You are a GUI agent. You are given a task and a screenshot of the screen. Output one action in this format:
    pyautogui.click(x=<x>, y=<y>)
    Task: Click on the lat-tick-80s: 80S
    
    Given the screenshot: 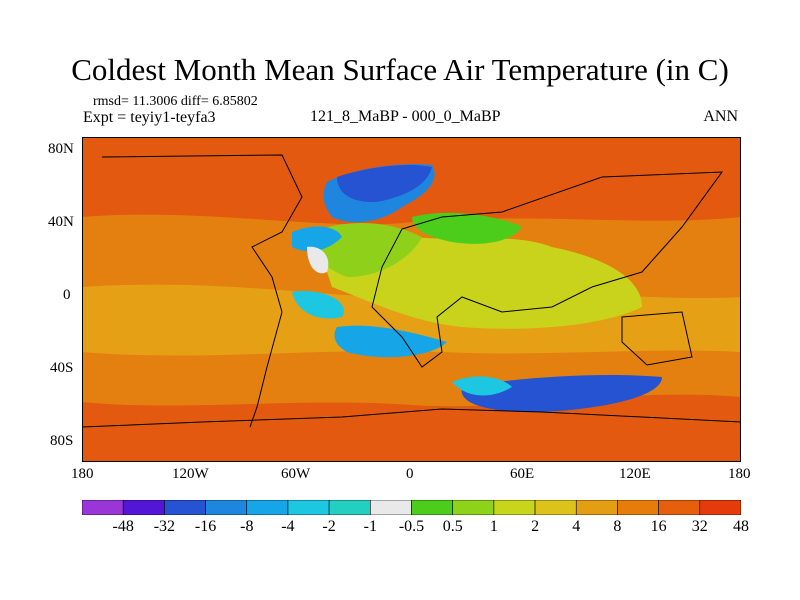 What is the action you would take?
    pyautogui.click(x=62, y=441)
    